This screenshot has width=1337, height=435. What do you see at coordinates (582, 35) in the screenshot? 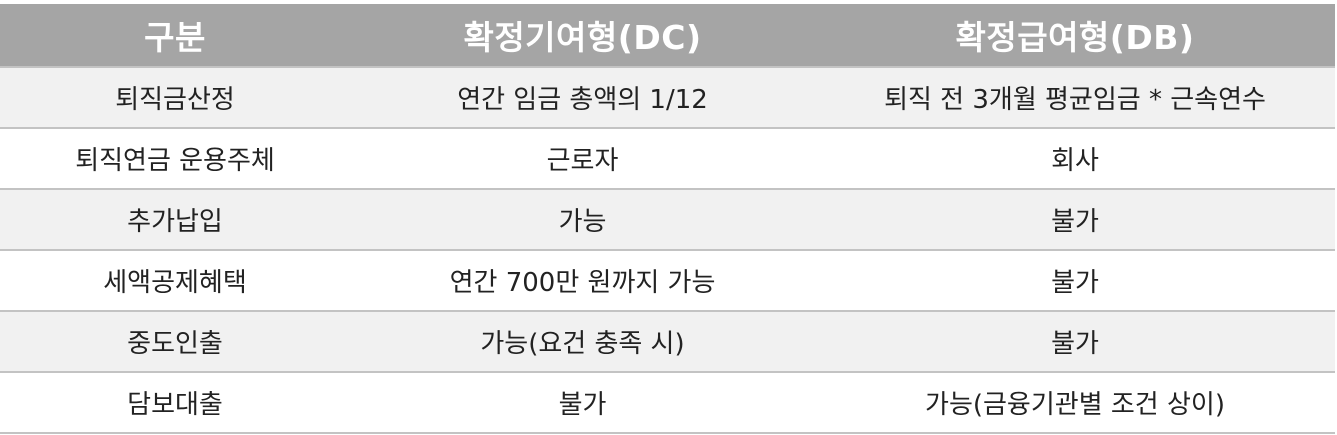
I see `header-dc: 확정기여형(DC)` at bounding box center [582, 35].